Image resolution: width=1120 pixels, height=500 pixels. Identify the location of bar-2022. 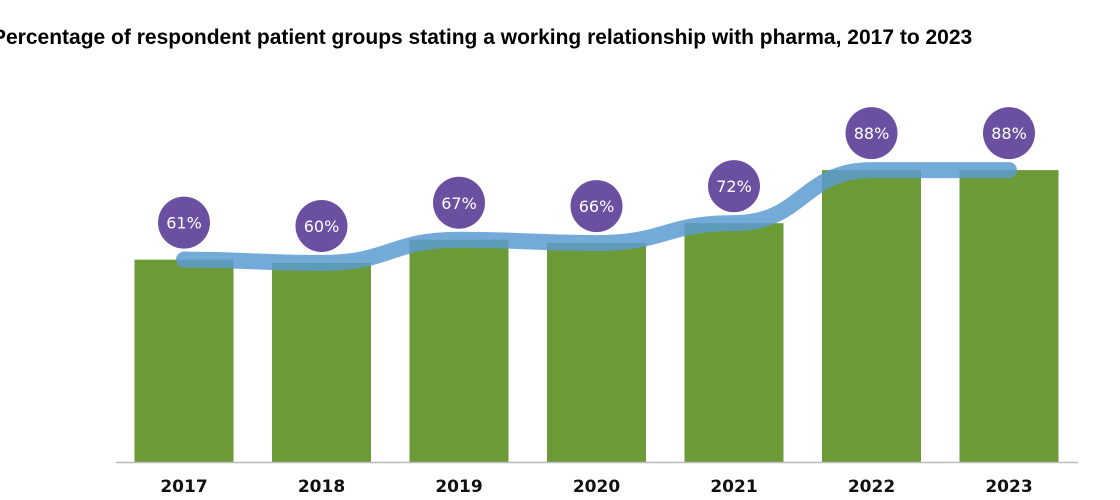
(871, 316).